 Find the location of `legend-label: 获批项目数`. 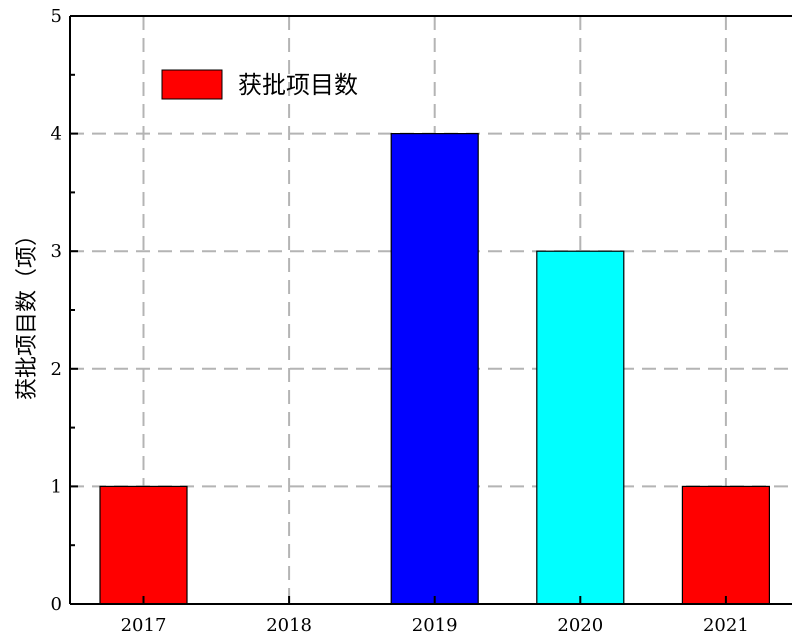

legend-label: 获批项目数 is located at coordinates (298, 85).